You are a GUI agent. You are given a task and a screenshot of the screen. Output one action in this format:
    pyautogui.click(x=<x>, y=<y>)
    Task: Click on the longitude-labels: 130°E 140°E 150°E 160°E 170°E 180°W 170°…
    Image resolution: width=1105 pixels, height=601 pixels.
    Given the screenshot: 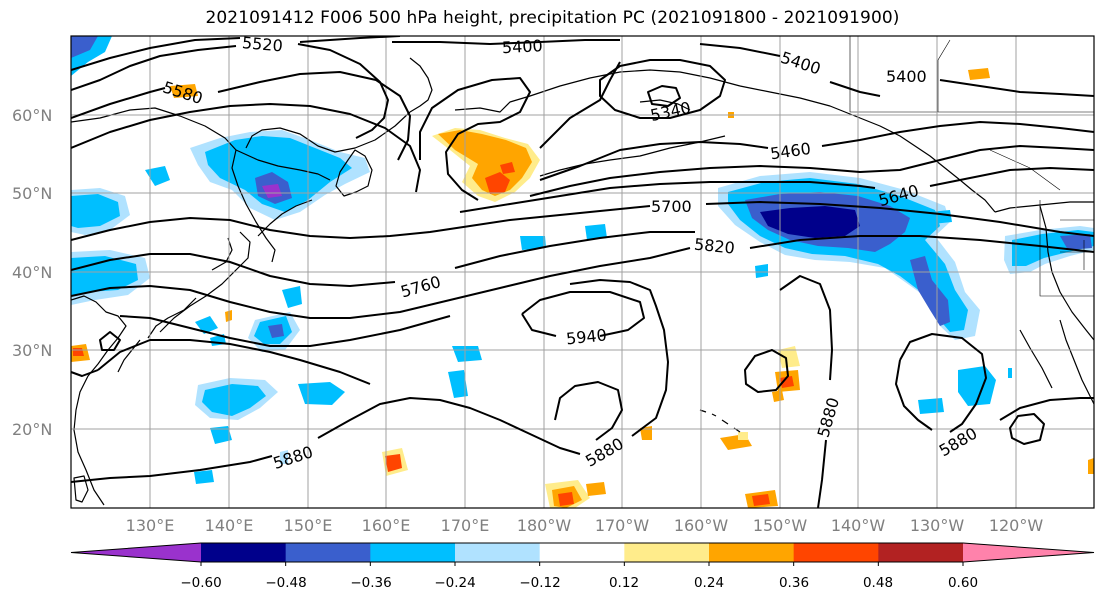 What is the action you would take?
    pyautogui.click(x=585, y=525)
    